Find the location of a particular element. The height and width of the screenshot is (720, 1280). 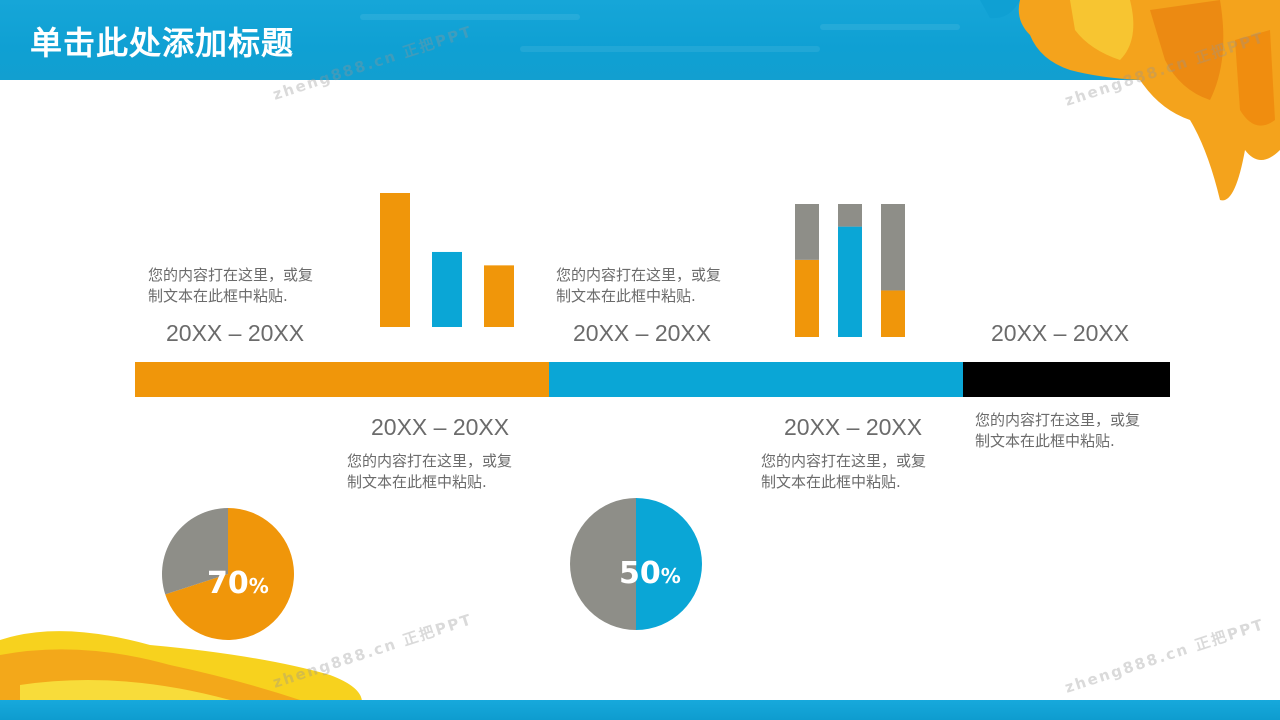

orange-paint-decoration is located at coordinates (1130, 100).